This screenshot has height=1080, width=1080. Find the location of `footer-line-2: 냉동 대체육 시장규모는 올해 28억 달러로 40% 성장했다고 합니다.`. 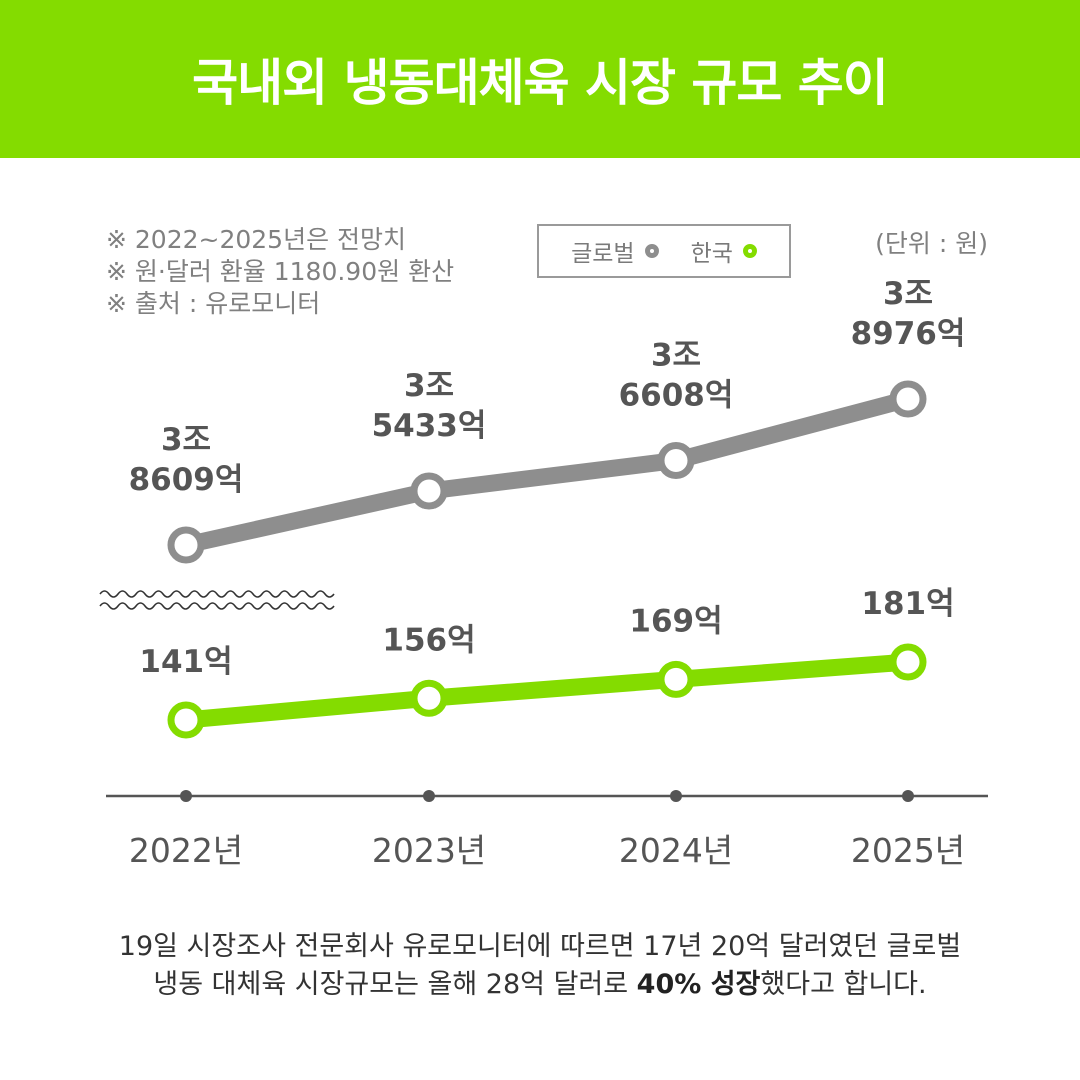

footer-line-2: 냉동 대체육 시장규모는 올해 28억 달러로 40% 성장했다고 합니다. is located at coordinates (540, 985).